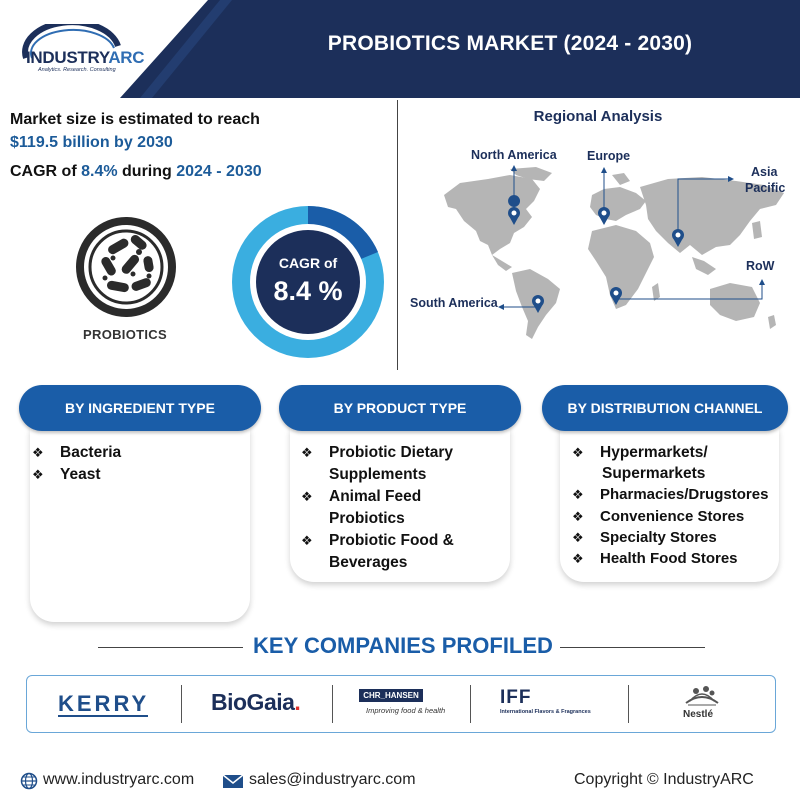 The height and width of the screenshot is (800, 800). Describe the element at coordinates (400, 408) in the screenshot. I see `segment-product-type: BY PRODUCT TYPE` at that location.